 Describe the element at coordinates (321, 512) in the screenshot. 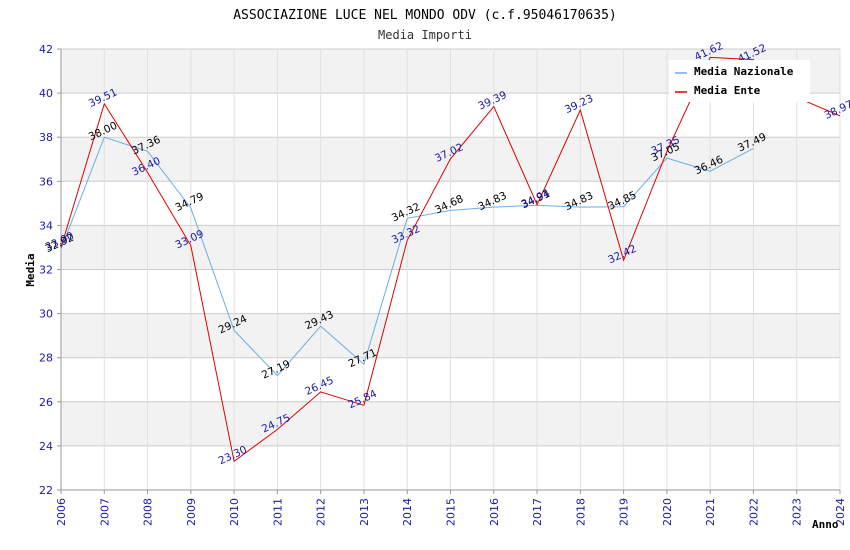

I see `x-tick-label: 2012` at that location.